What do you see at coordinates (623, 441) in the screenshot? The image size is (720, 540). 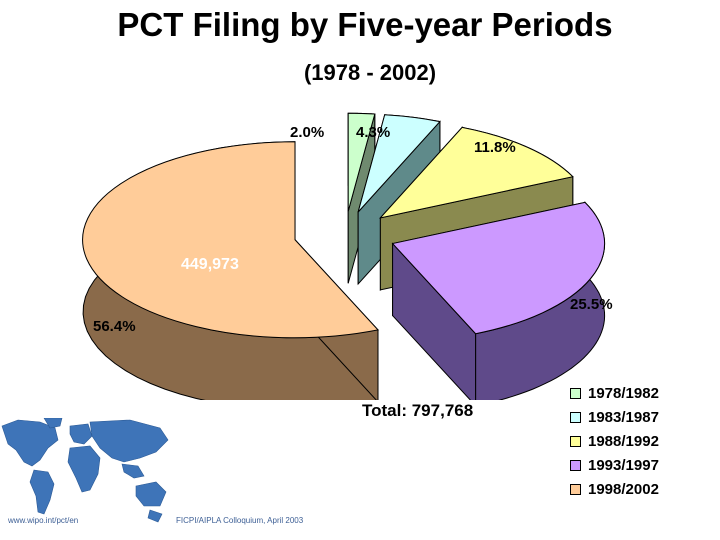 I see `legend-label: 1988/1992` at bounding box center [623, 441].